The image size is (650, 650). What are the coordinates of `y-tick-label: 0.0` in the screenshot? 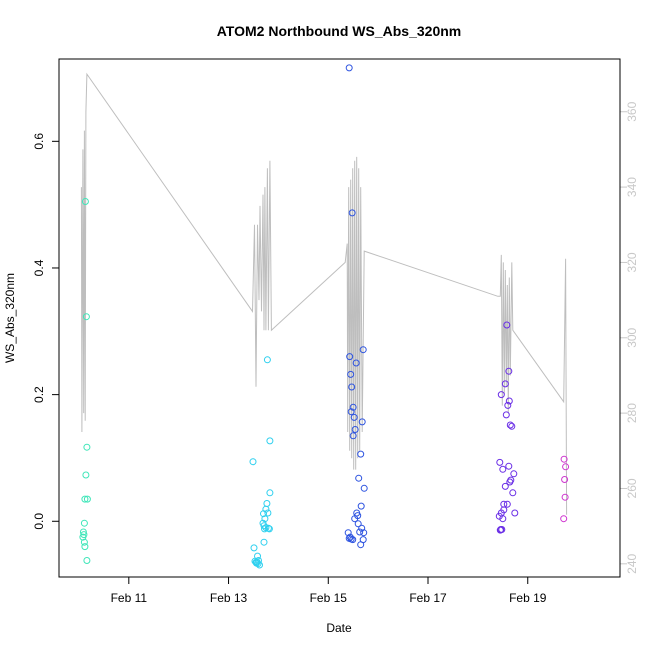 It's located at (39, 521).